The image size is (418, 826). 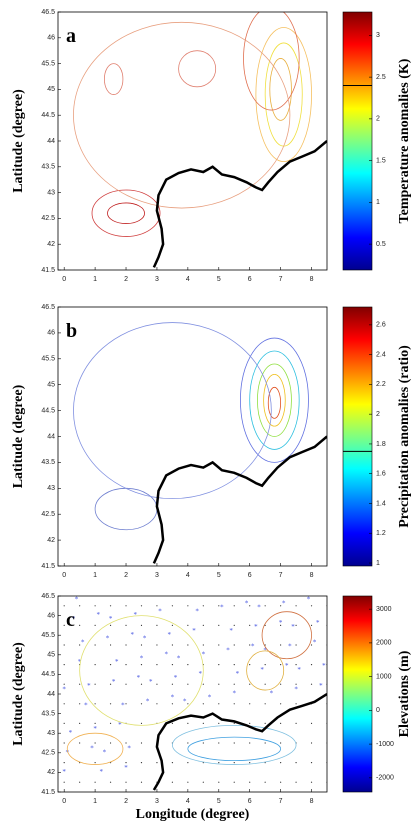 I want to click on y-tick-label: 43.5, so click(x=48, y=462).